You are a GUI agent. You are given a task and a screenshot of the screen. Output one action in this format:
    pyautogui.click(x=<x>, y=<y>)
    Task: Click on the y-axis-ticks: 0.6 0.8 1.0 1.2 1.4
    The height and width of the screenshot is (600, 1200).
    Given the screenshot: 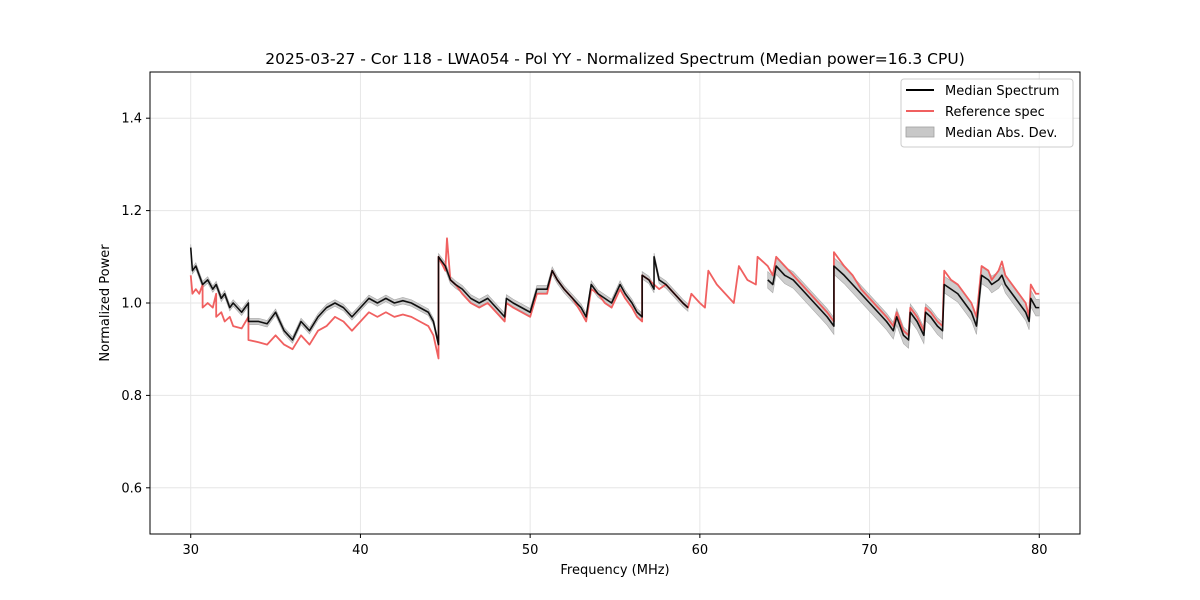 What is the action you would take?
    pyautogui.click(x=135, y=304)
    